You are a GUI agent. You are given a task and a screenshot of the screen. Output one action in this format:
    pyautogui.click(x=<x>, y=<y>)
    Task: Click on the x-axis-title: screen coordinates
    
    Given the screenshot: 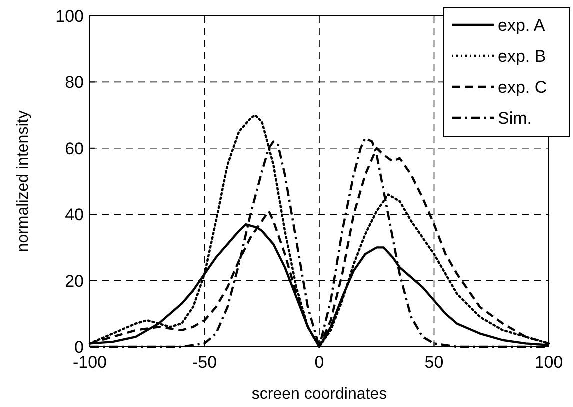 What is the action you would take?
    pyautogui.click(x=320, y=394)
    